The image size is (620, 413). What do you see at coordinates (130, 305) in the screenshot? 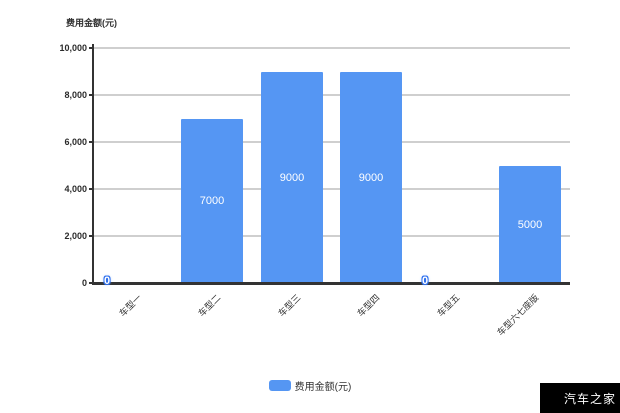
I see `x-axis-label: 车型一` at bounding box center [130, 305].